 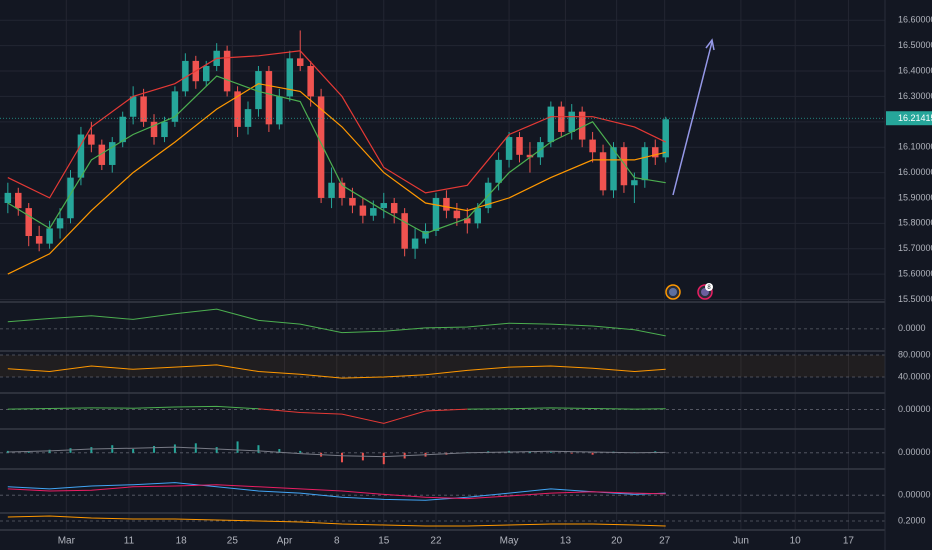 What do you see at coordinates (915, 96) in the screenshot?
I see `y-tick-label: 16.30000` at bounding box center [915, 96].